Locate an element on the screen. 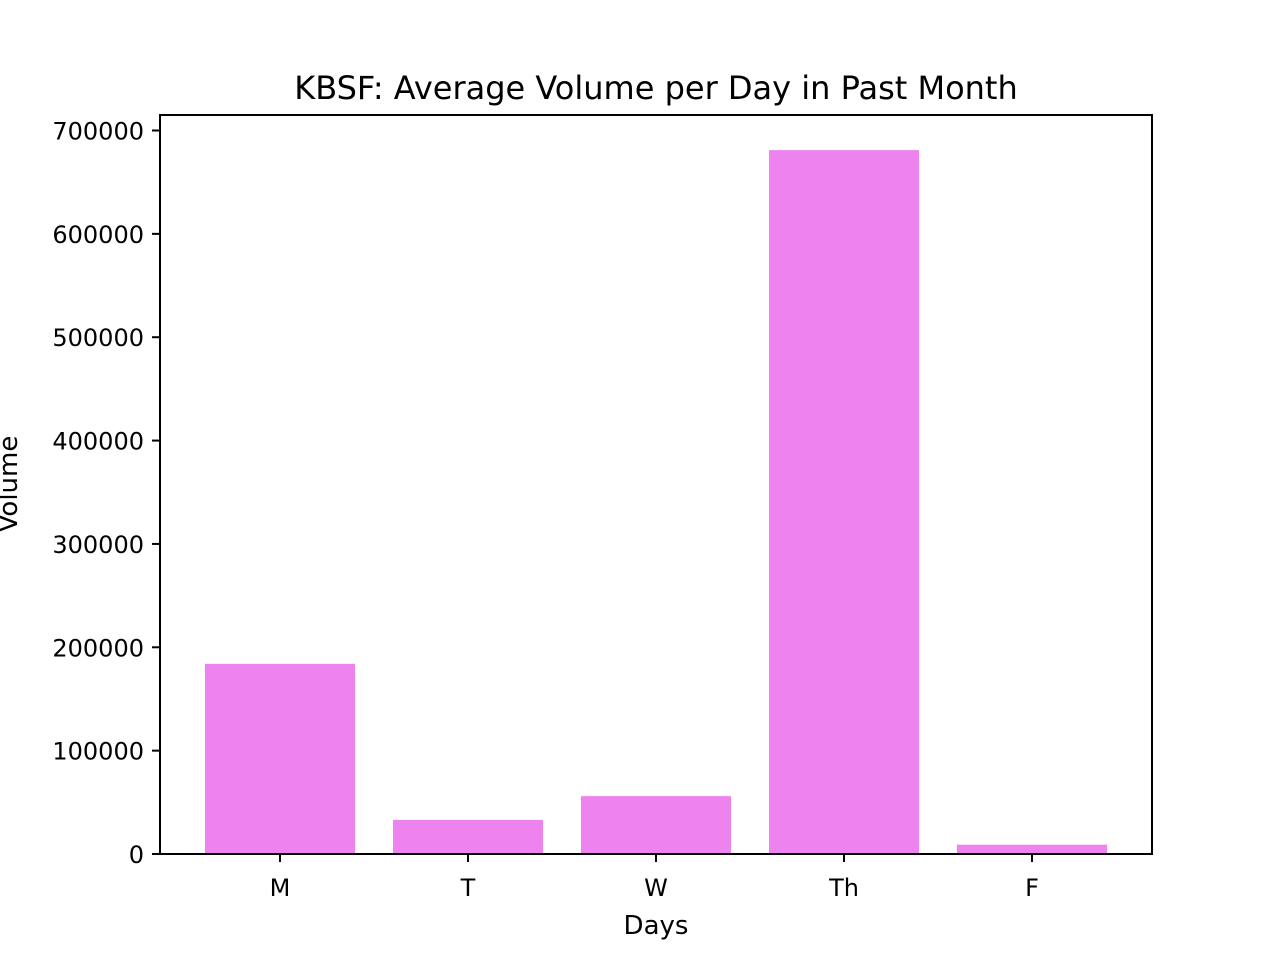 Image resolution: width=1280 pixels, height=960 pixels. y-tick-label: 500000 is located at coordinates (98, 338).